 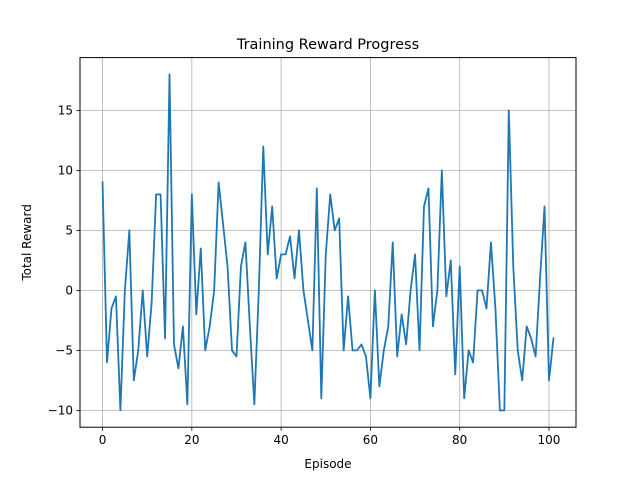 What do you see at coordinates (65, 170) in the screenshot?
I see `y-tick-label: 10` at bounding box center [65, 170].